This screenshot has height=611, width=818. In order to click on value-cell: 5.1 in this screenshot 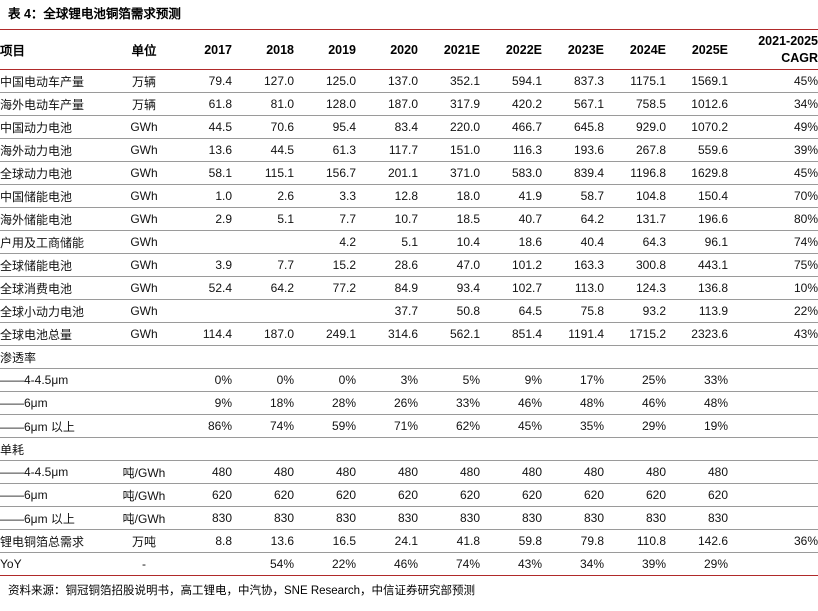, I will do `click(263, 219)`.